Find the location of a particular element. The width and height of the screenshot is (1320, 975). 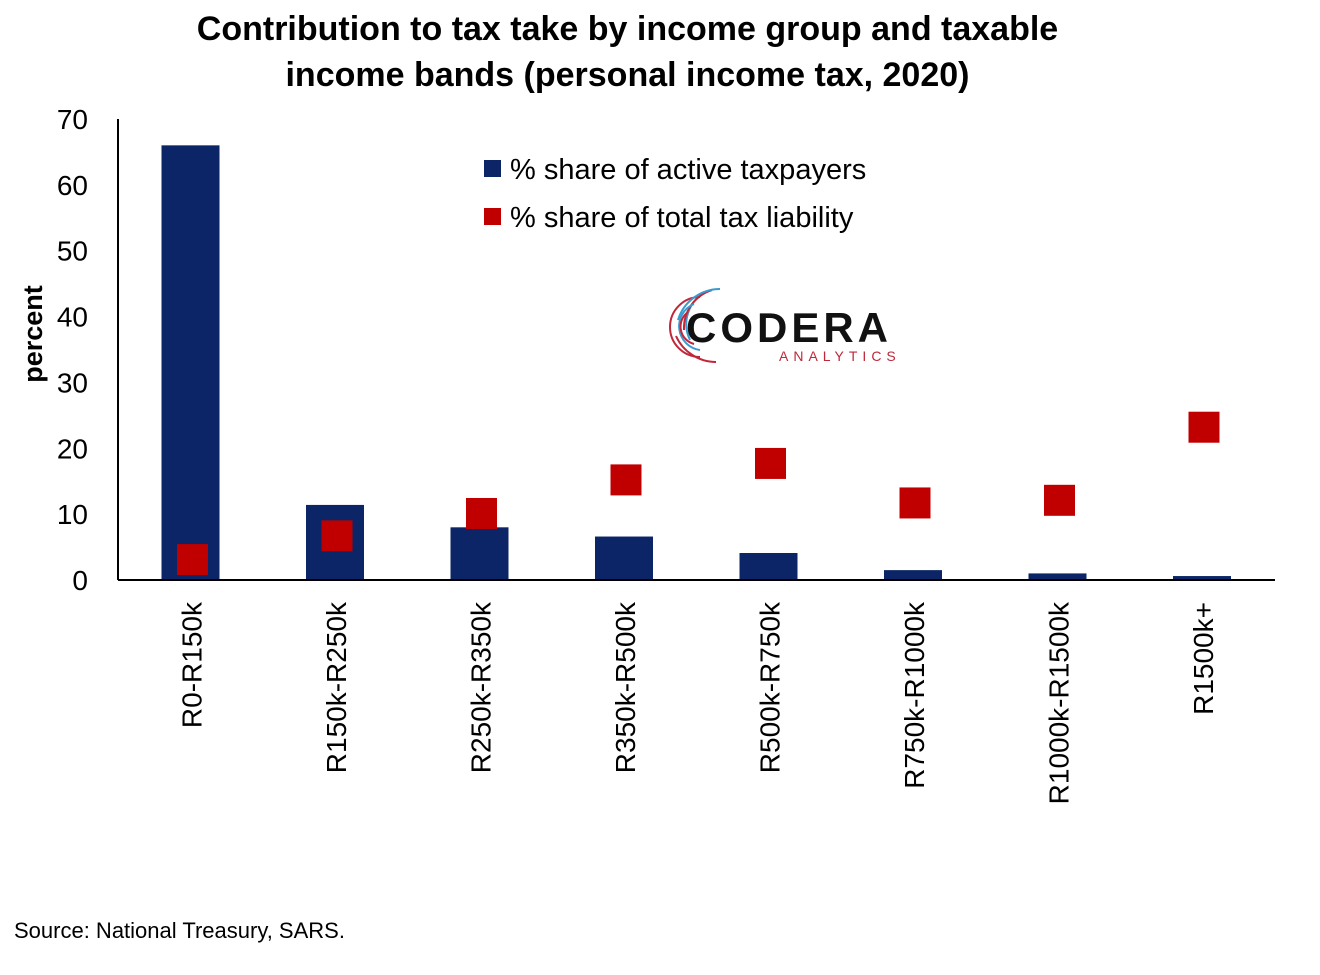

y-tick-label: 50 is located at coordinates (72, 251).